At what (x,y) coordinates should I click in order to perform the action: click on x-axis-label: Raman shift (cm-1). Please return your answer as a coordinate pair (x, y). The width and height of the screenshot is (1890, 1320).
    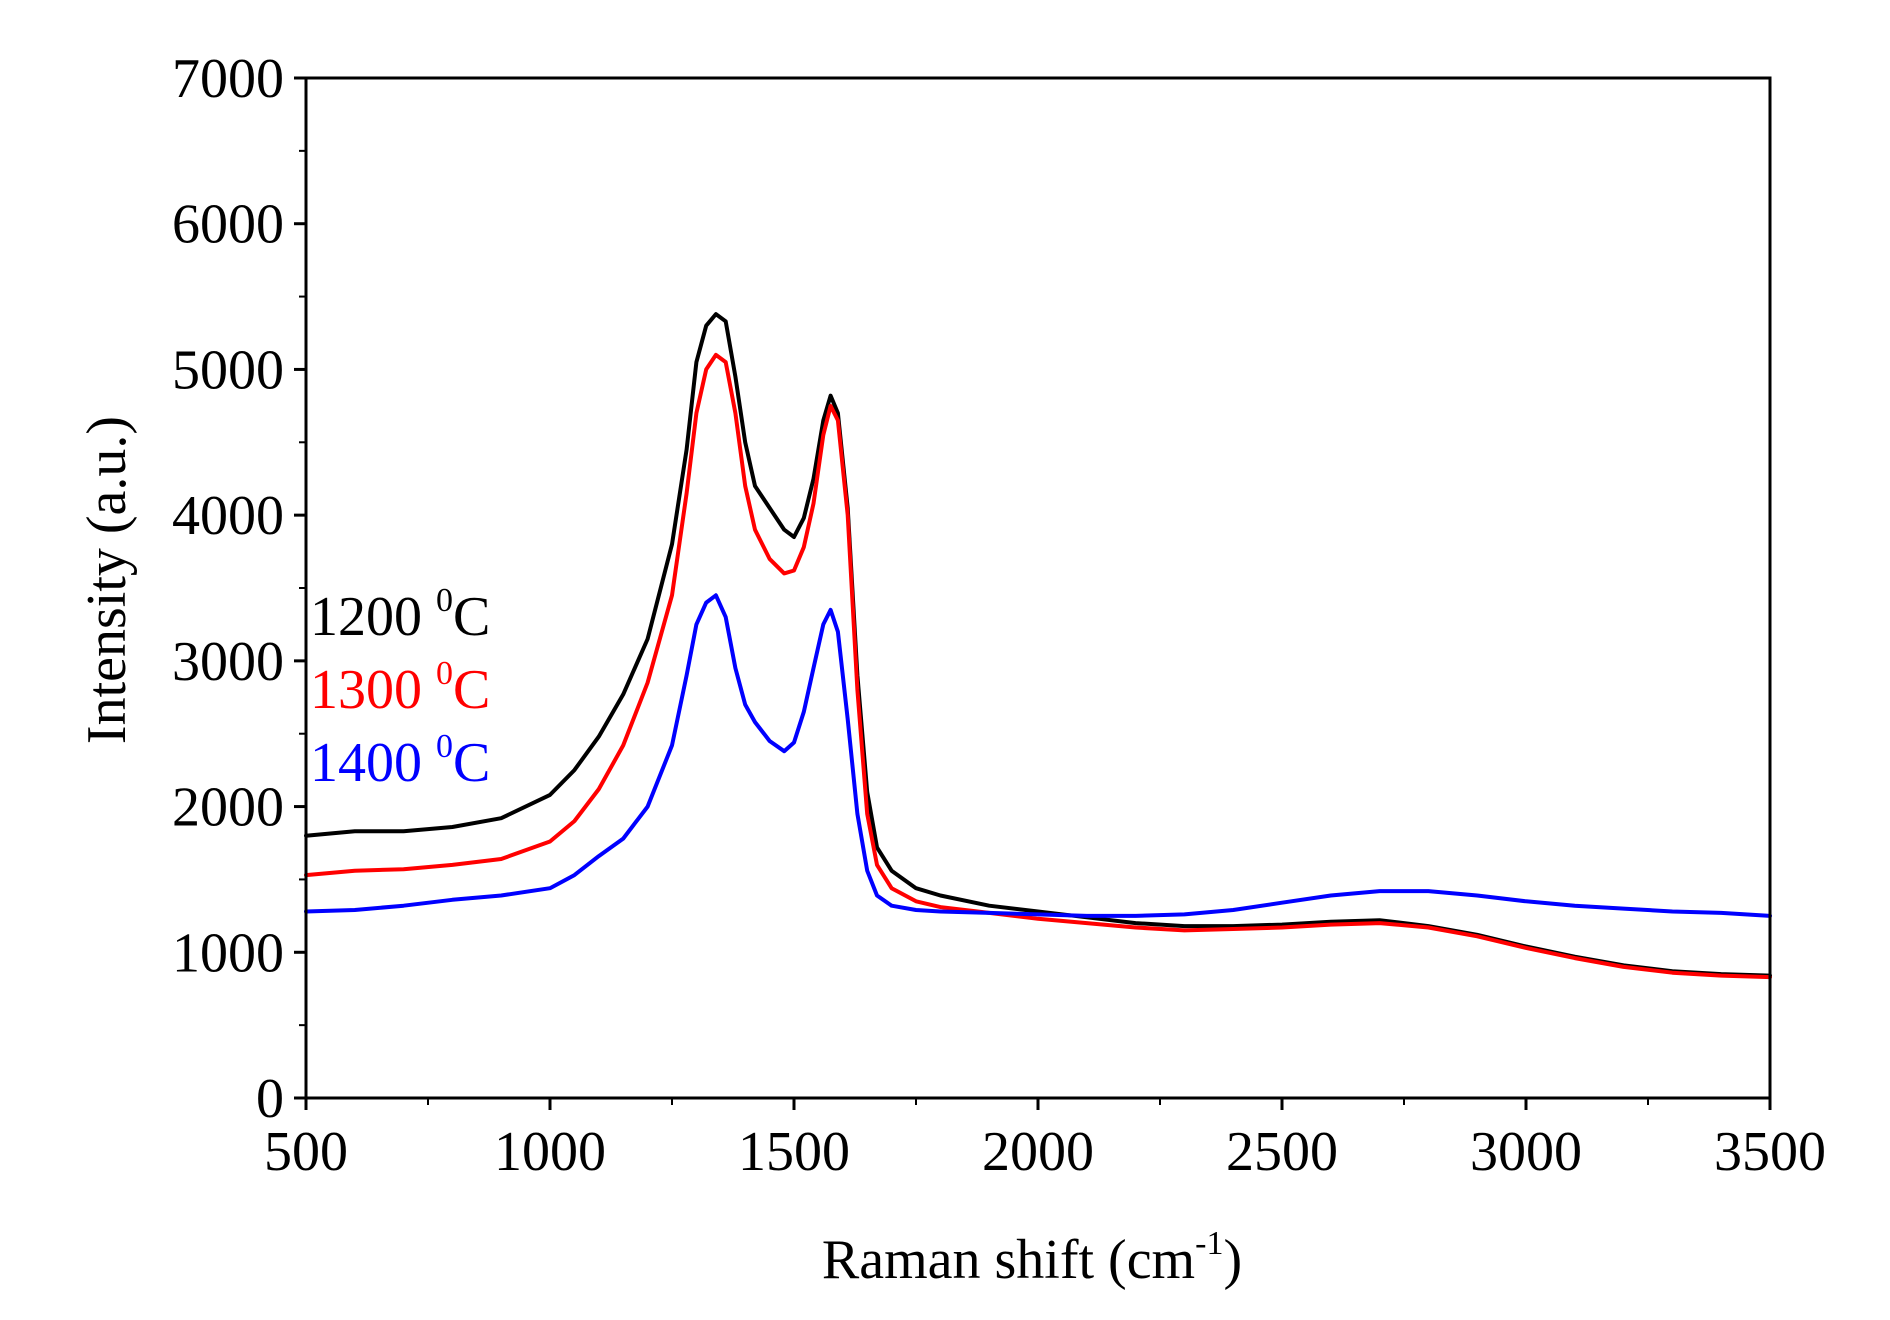
    Looking at the image, I should click on (1032, 1258).